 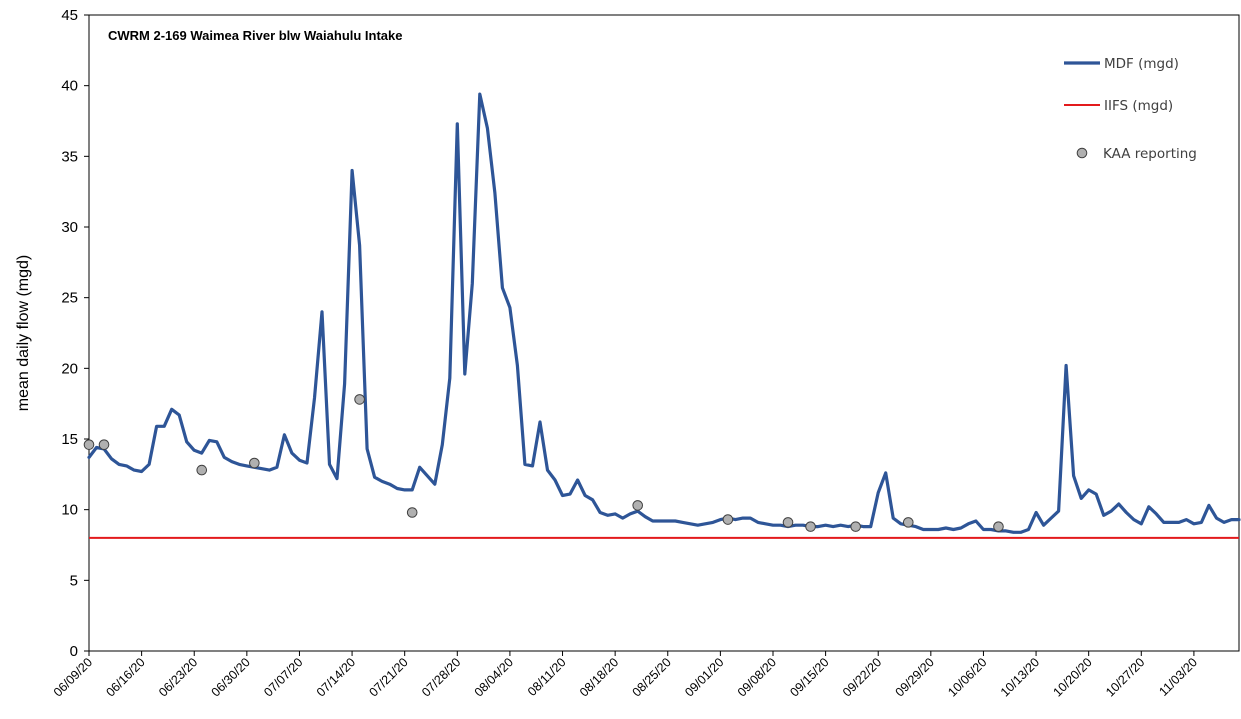 What do you see at coordinates (69, 439) in the screenshot?
I see `y-tick-label: 15` at bounding box center [69, 439].